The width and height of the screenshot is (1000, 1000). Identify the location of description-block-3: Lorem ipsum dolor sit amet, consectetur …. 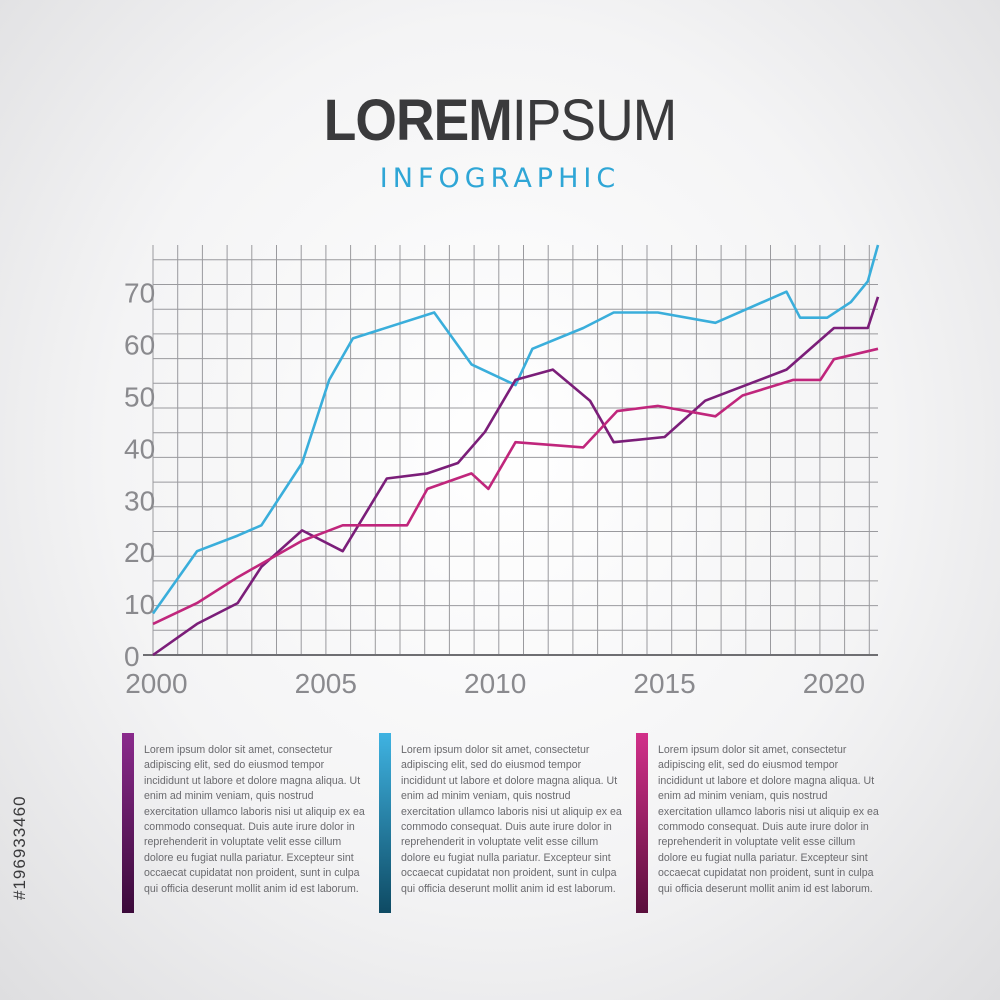
(757, 823).